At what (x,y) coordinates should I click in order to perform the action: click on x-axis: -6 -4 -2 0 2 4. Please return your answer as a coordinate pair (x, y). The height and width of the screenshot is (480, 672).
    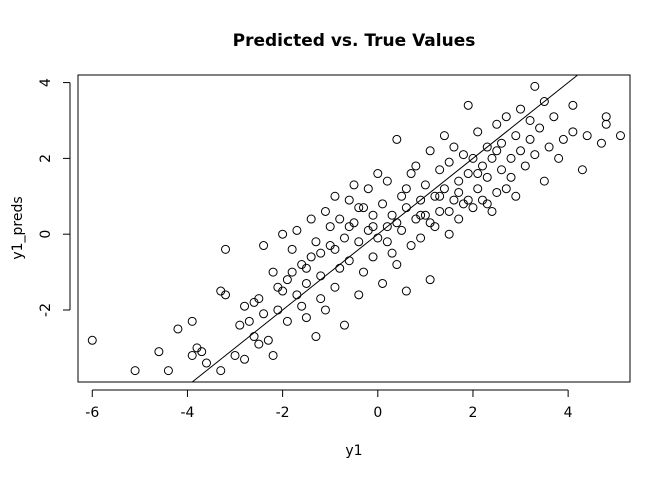
    Looking at the image, I should click on (329, 405).